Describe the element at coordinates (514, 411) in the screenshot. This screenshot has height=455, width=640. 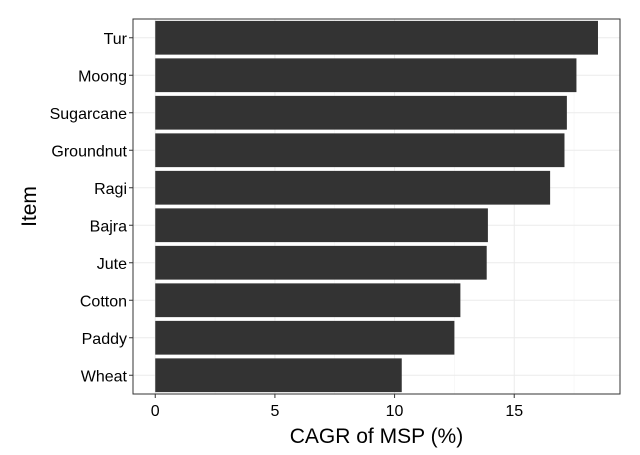
I see `x-tick-label: 15` at that location.